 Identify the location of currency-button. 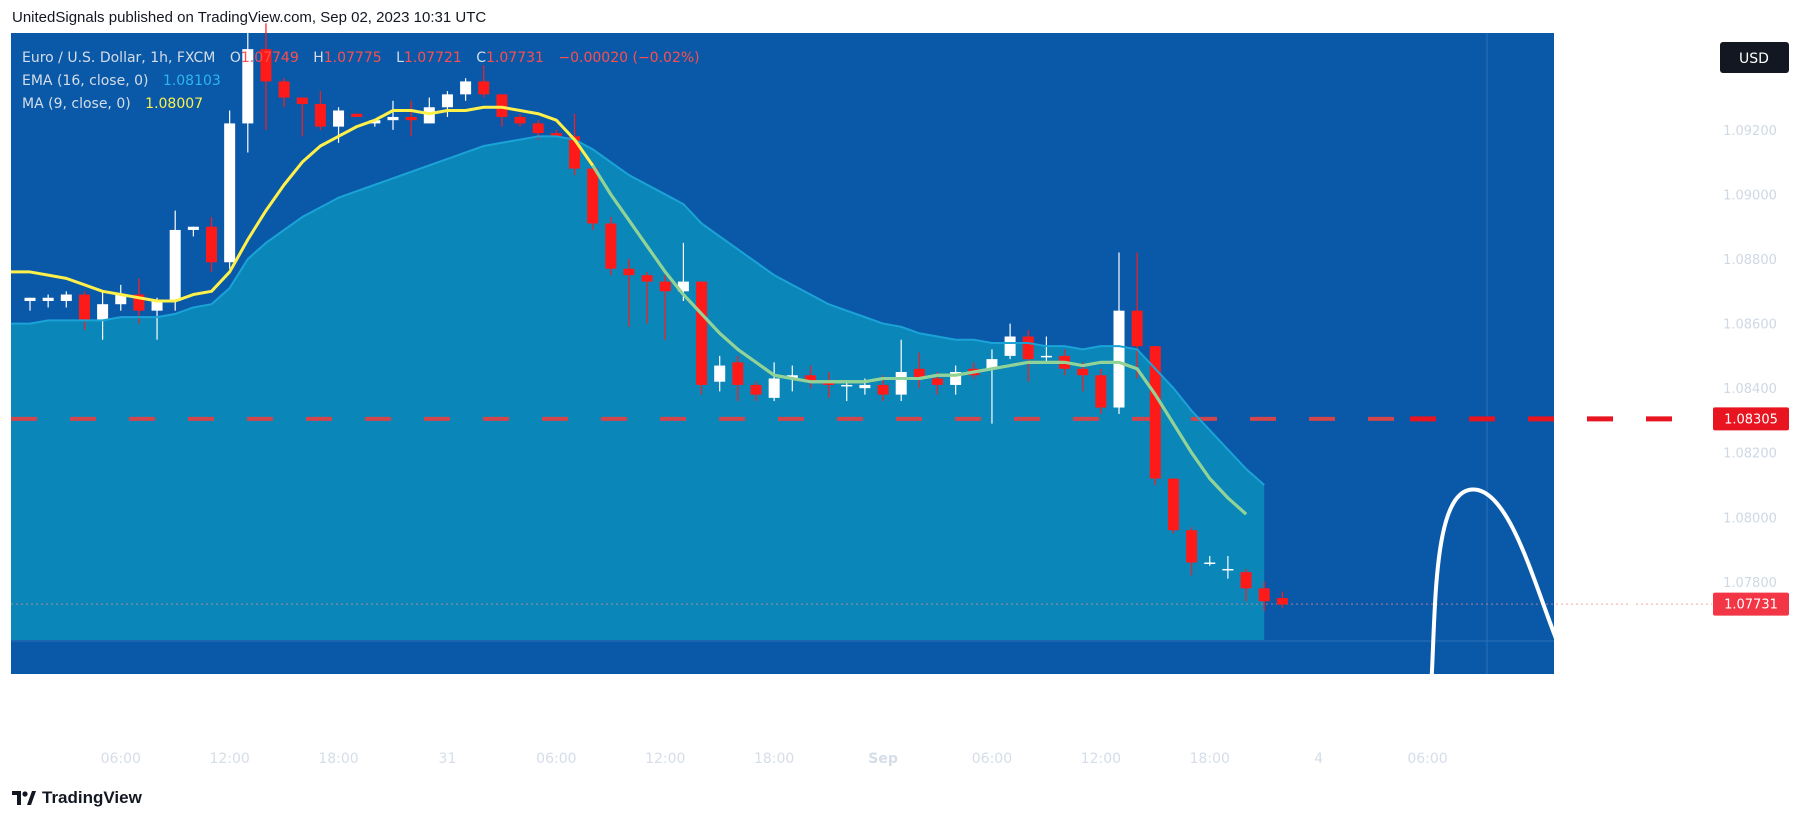
(1754, 57).